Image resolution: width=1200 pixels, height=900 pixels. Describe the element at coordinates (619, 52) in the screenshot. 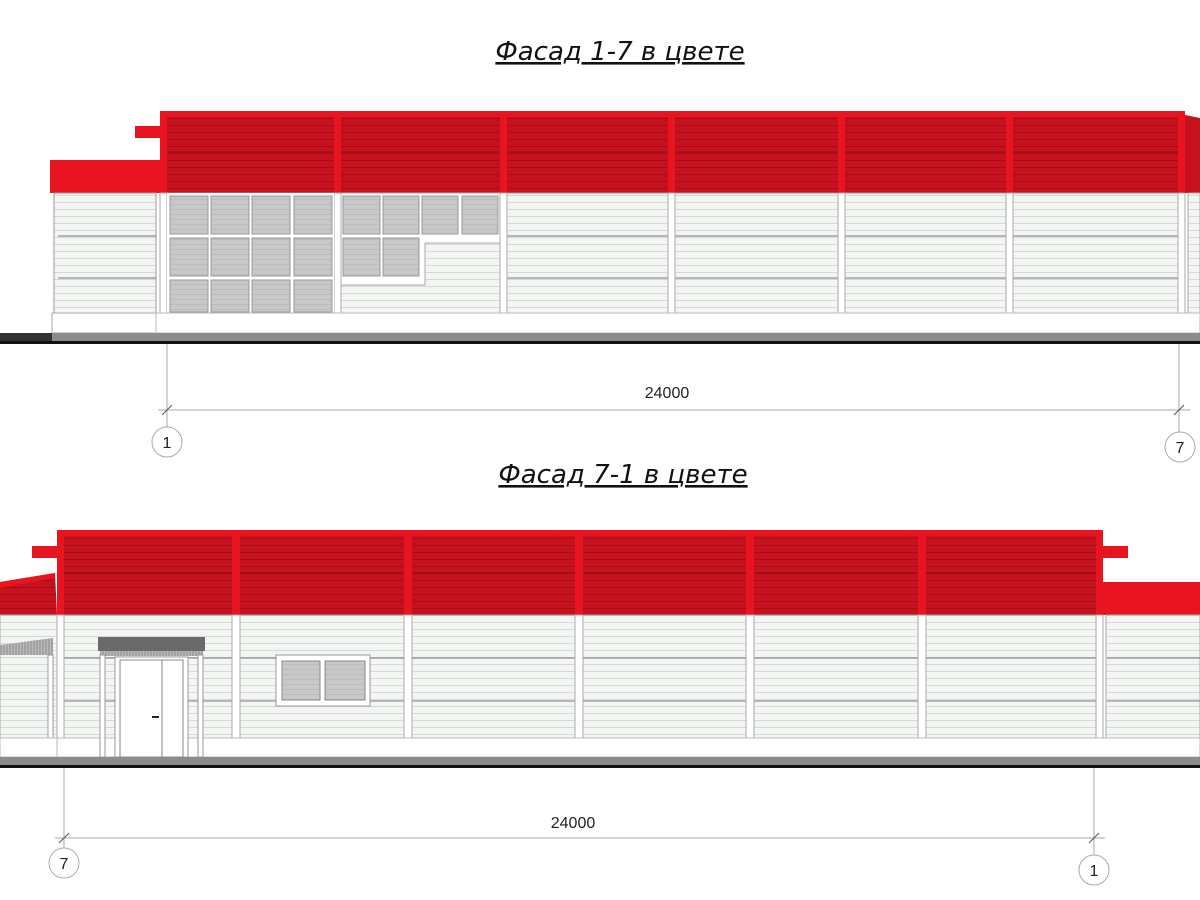

I see `facade-title: Фасад 1-7 в цвете` at that location.